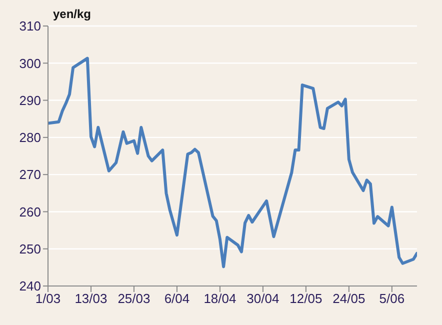  Describe the element at coordinates (220, 298) in the screenshot. I see `x-tick-label: 18/04` at that location.